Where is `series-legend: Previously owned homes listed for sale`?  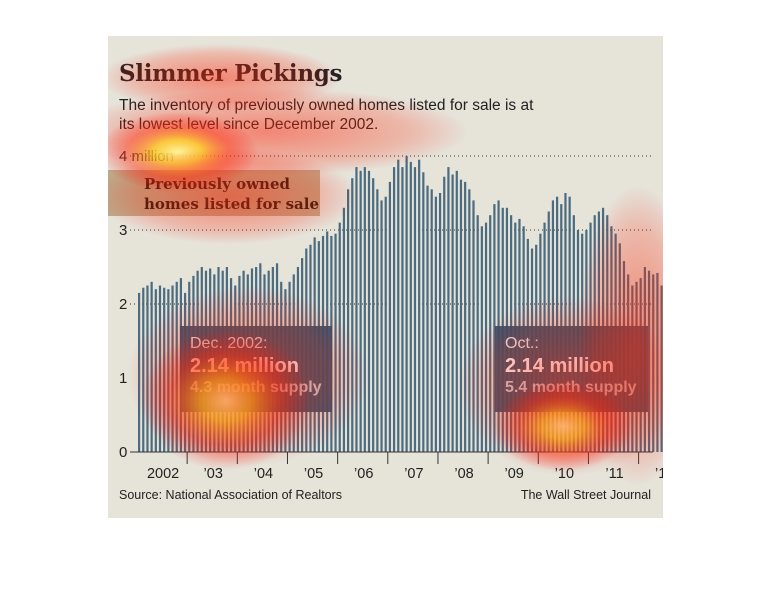 series-legend: Previously owned homes listed for sale is located at coordinates (214, 193).